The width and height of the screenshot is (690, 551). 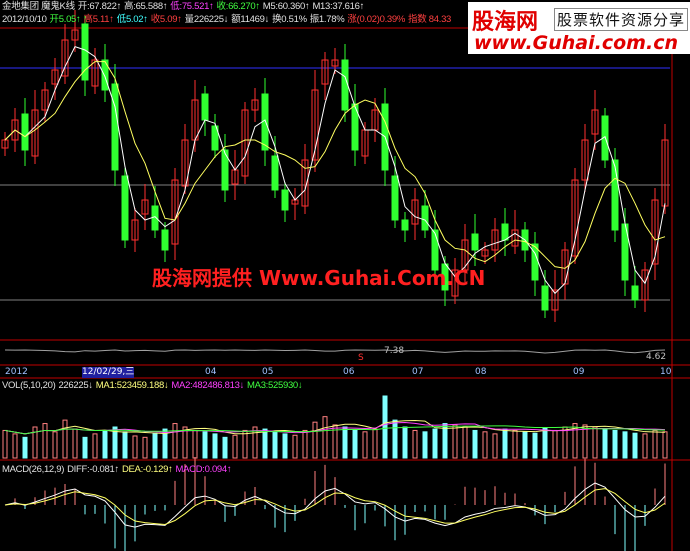 I want to click on watermark: 股海网提供 Www.Guhai.Com.CN, so click(x=319, y=278).